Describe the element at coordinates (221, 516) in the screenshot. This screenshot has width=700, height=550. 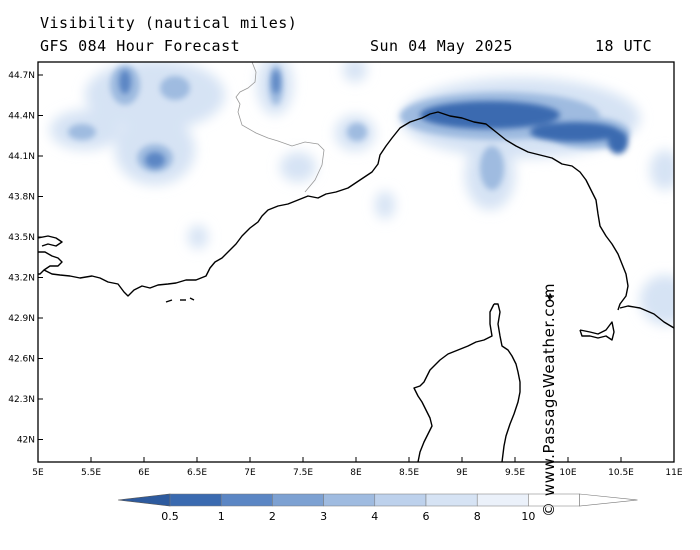
I see `legend-label: 1` at that location.